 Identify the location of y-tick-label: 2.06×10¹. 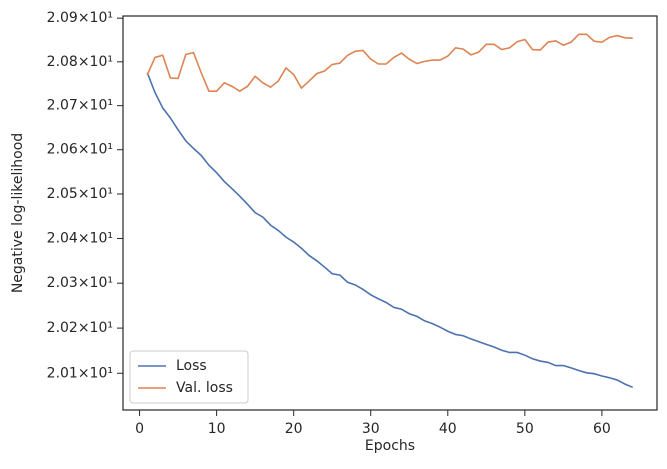
(80, 150).